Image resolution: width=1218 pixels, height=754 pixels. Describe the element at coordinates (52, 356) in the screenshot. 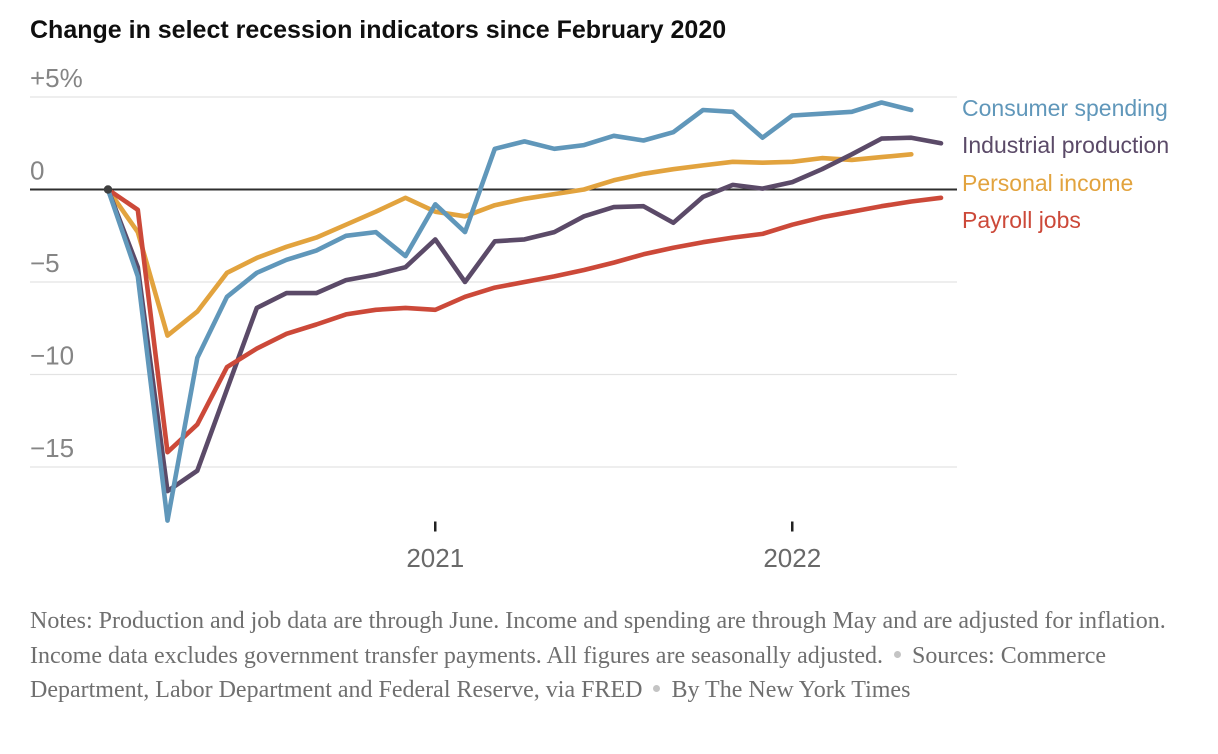

I see `y-axis-label: −10` at that location.